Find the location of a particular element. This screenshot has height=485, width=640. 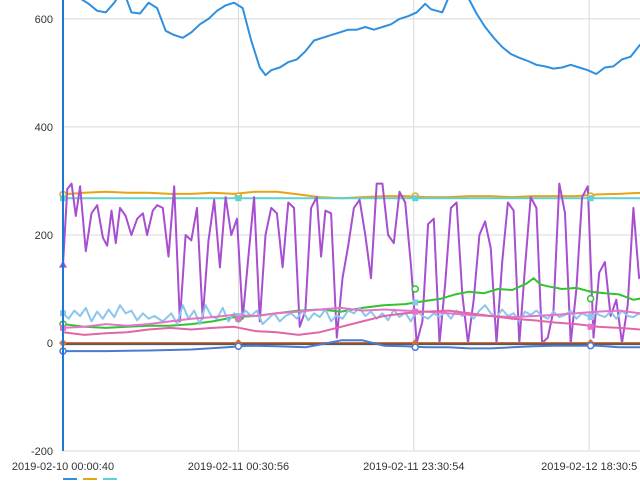

legend is located at coordinates (90, 479).